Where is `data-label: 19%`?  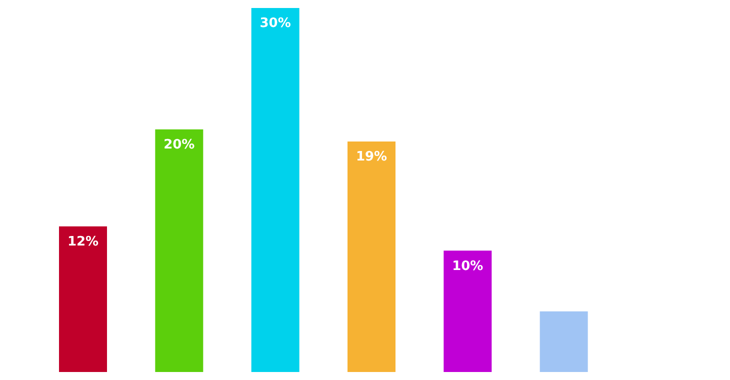 data-label: 19% is located at coordinates (372, 157).